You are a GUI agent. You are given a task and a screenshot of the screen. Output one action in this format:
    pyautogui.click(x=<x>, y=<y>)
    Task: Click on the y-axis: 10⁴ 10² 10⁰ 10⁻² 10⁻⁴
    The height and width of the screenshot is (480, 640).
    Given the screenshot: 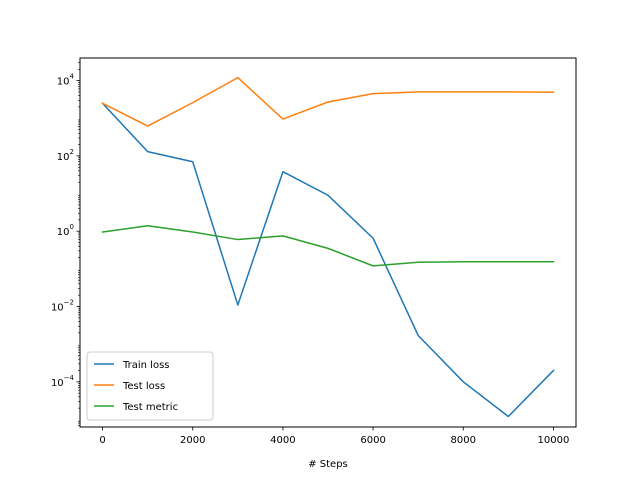 What is the action you would take?
    pyautogui.click(x=65, y=244)
    